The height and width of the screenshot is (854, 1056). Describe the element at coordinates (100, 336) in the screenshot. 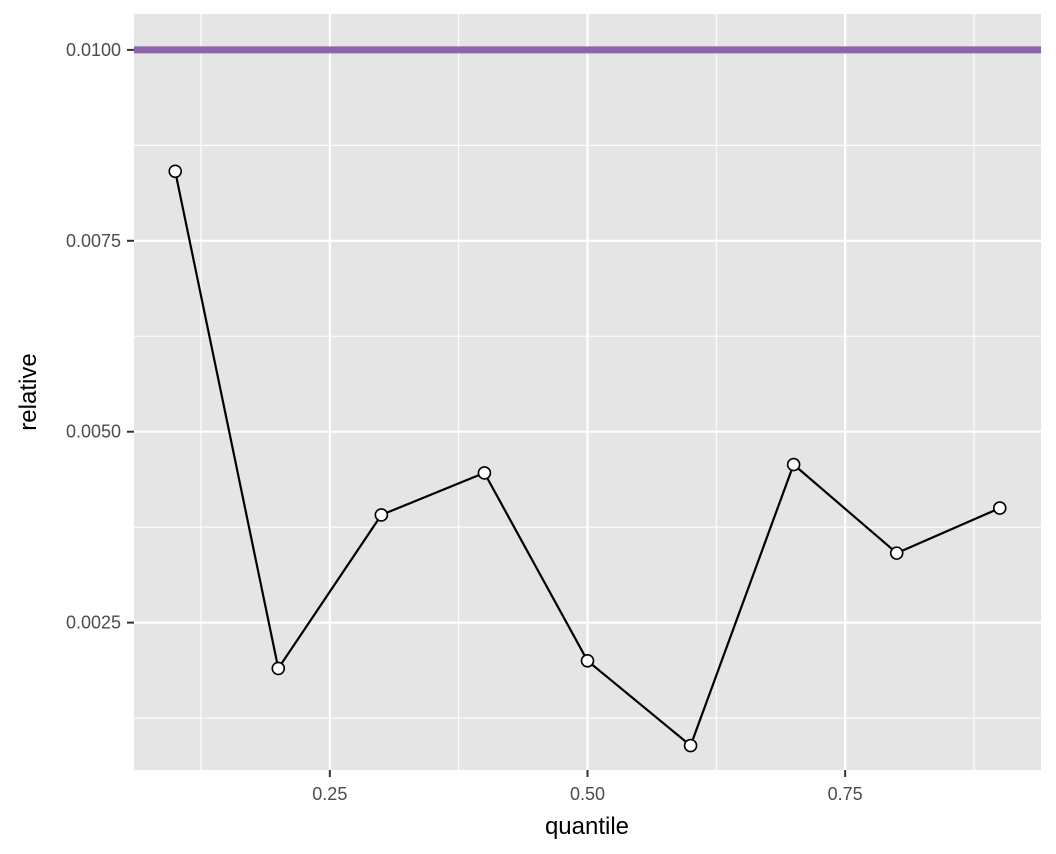

I see `y-axis: 0.0025 0.0050 0.0075 0.0100` at that location.